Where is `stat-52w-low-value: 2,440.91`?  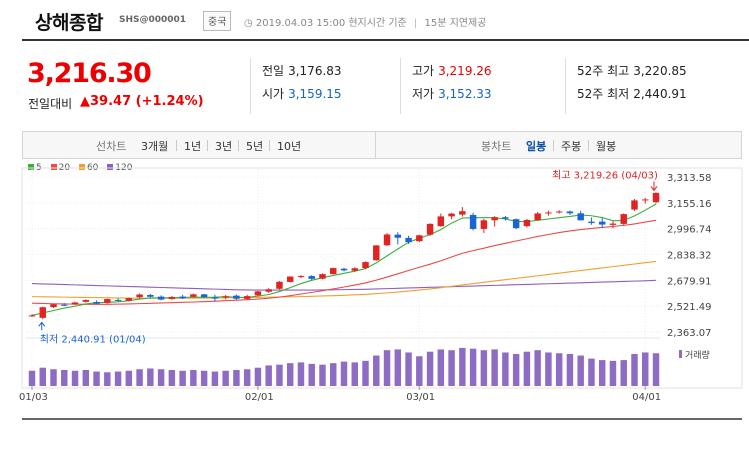
stat-52w-low-value: 2,440.91 is located at coordinates (660, 94).